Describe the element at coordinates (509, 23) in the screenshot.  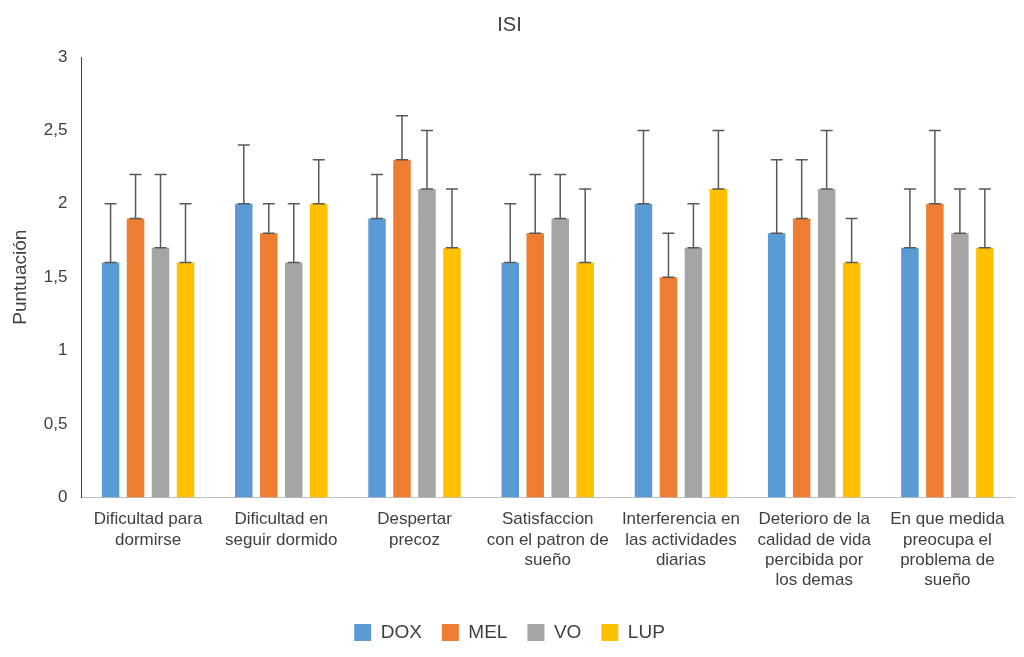
I see `chart-title: ISI` at that location.